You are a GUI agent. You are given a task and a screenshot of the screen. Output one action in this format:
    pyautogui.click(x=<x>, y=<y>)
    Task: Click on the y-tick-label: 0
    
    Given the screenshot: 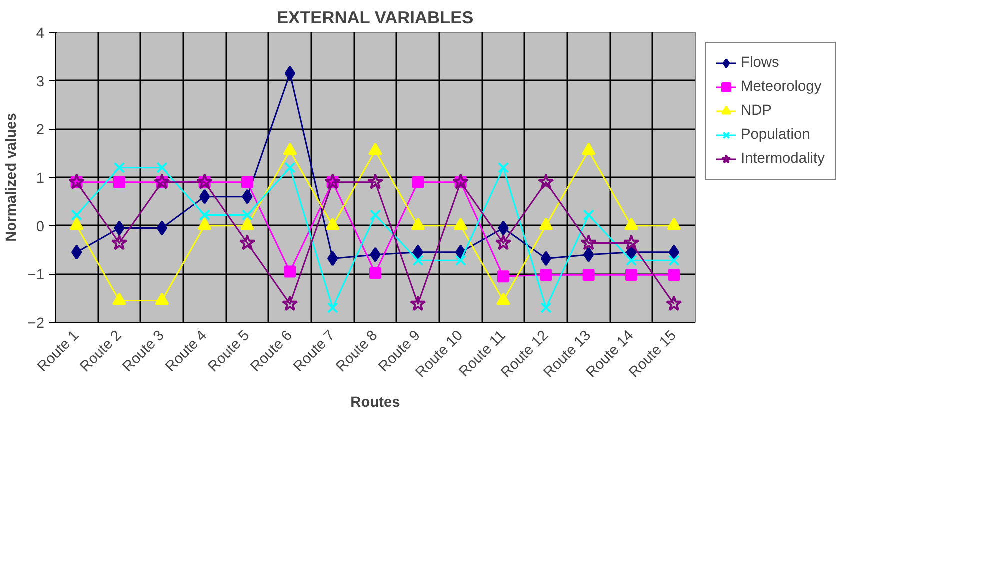 What is the action you would take?
    pyautogui.click(x=40, y=227)
    